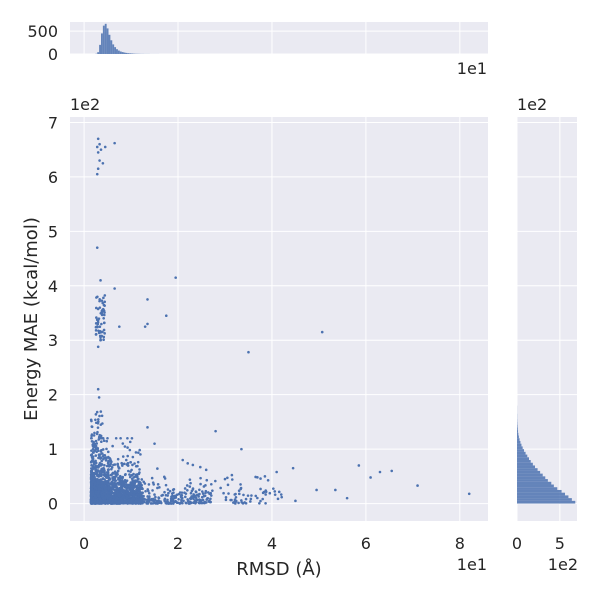  What do you see at coordinates (472, 564) in the screenshot?
I see `x-axis-multiplier: 1e1` at bounding box center [472, 564].